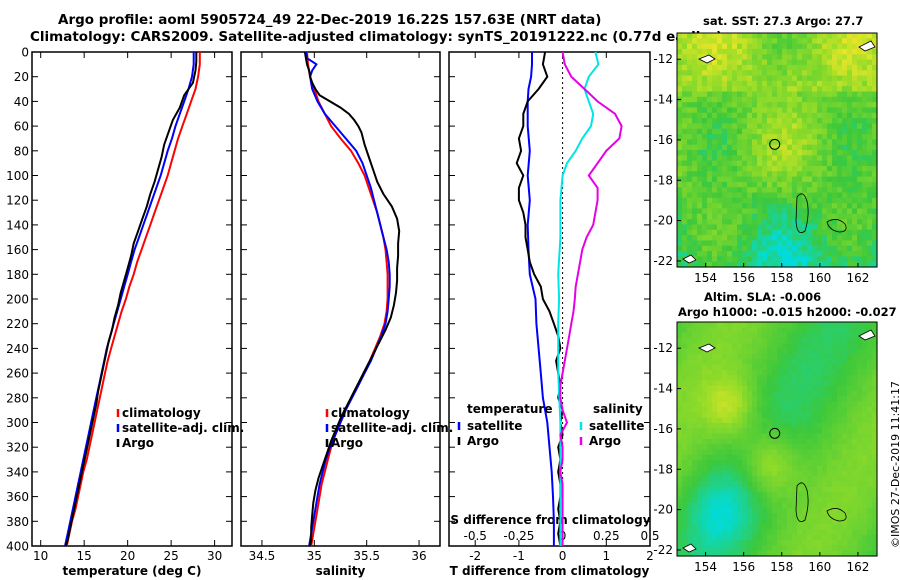 The height and width of the screenshot is (580, 900). I want to click on sla-map, so click(777, 439).